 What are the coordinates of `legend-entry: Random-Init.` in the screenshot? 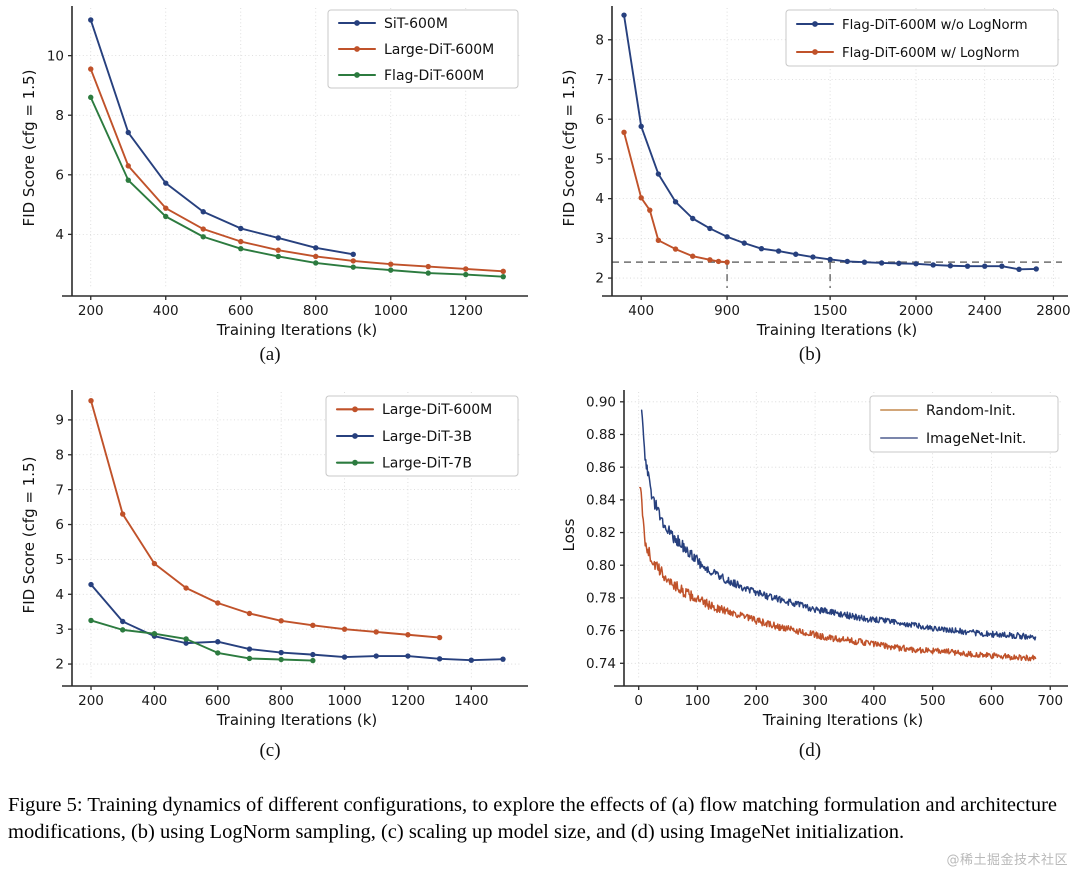 It's located at (947, 411).